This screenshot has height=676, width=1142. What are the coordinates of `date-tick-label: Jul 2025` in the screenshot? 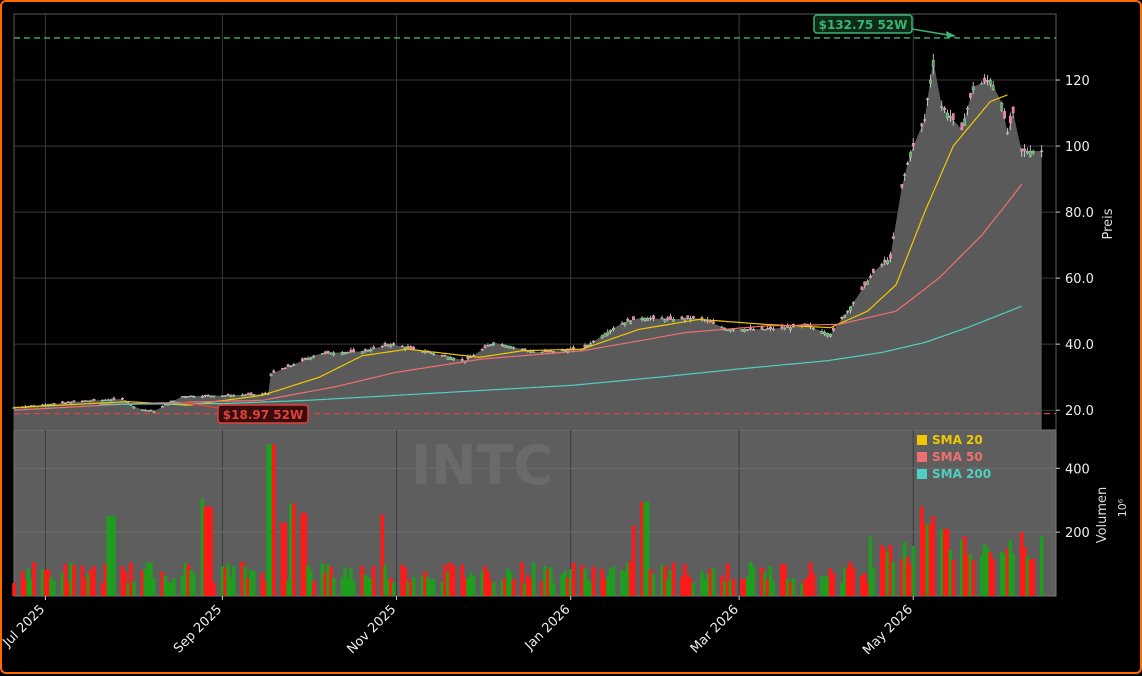 It's located at (25, 626).